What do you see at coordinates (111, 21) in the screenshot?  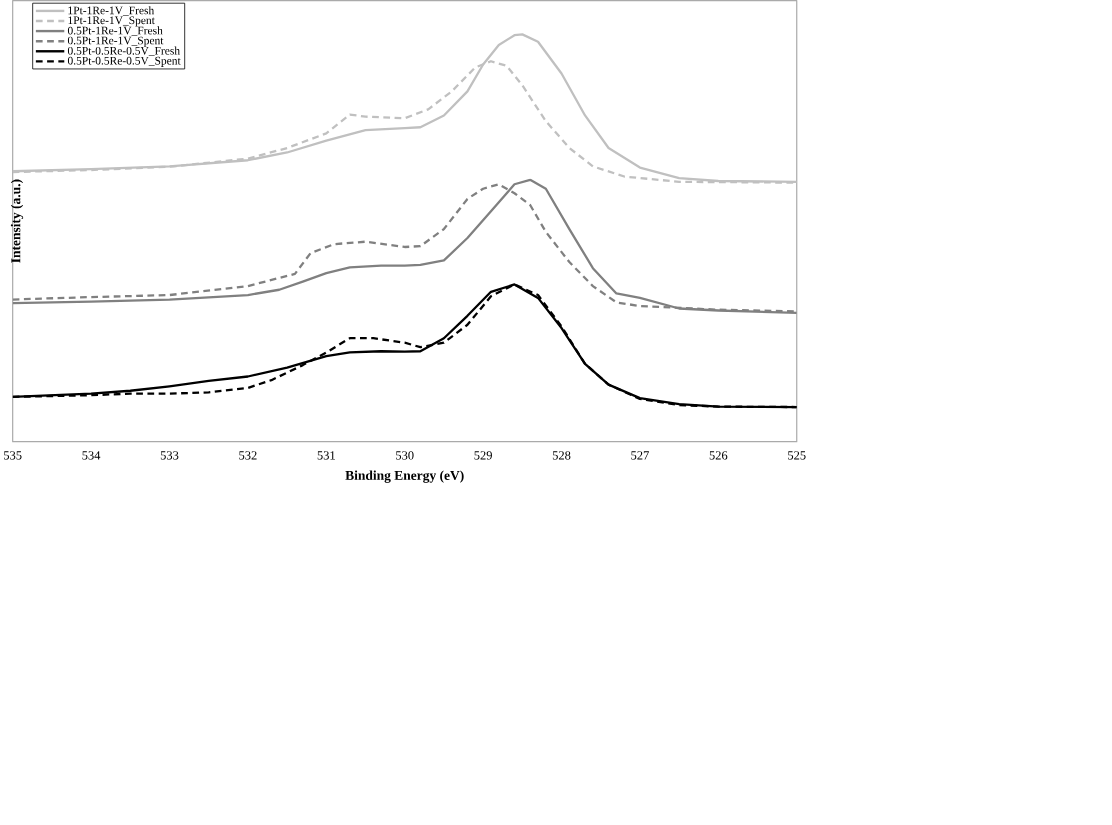 I see `legend-label: 1Pt-1Re-1V_Spent` at bounding box center [111, 21].